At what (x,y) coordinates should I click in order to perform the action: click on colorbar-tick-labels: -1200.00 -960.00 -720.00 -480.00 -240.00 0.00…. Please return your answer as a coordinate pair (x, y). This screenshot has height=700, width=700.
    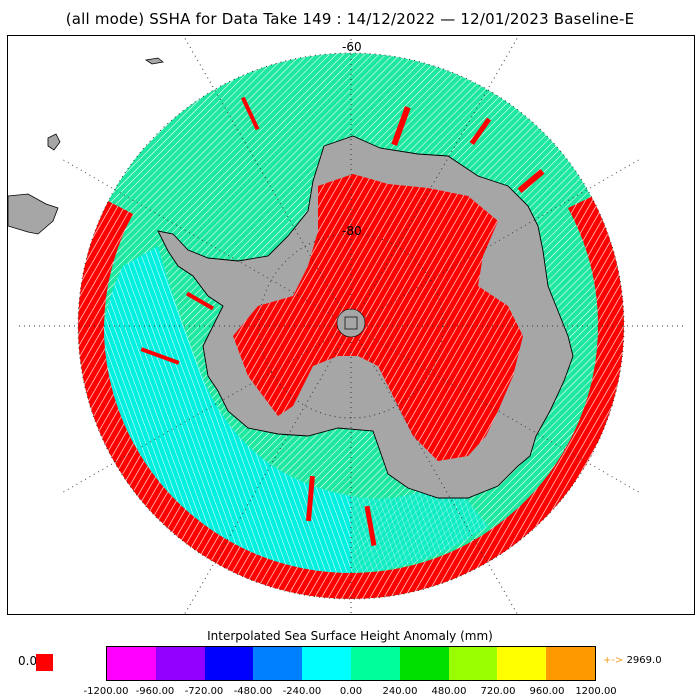
    Looking at the image, I should click on (350, 693).